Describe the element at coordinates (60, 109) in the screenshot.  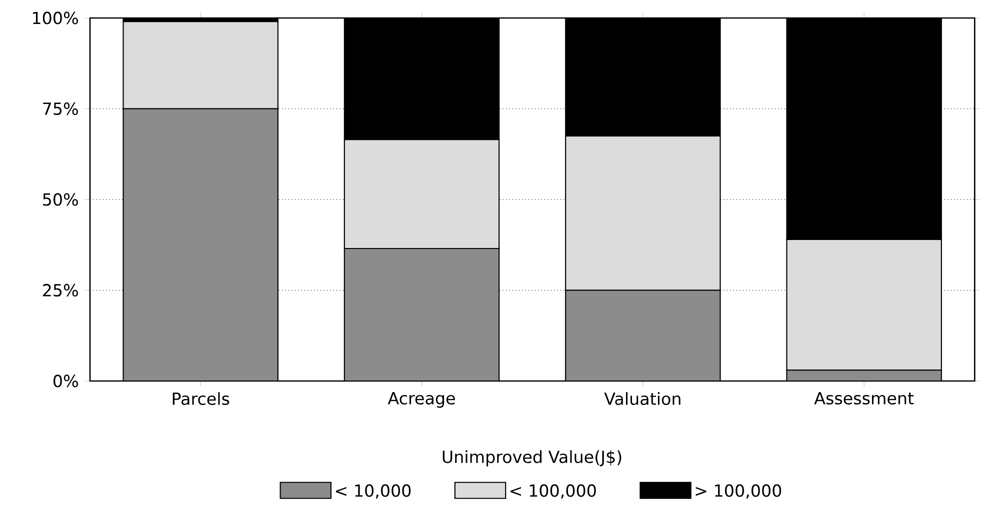
I see `y-tick-label: 75%` at that location.